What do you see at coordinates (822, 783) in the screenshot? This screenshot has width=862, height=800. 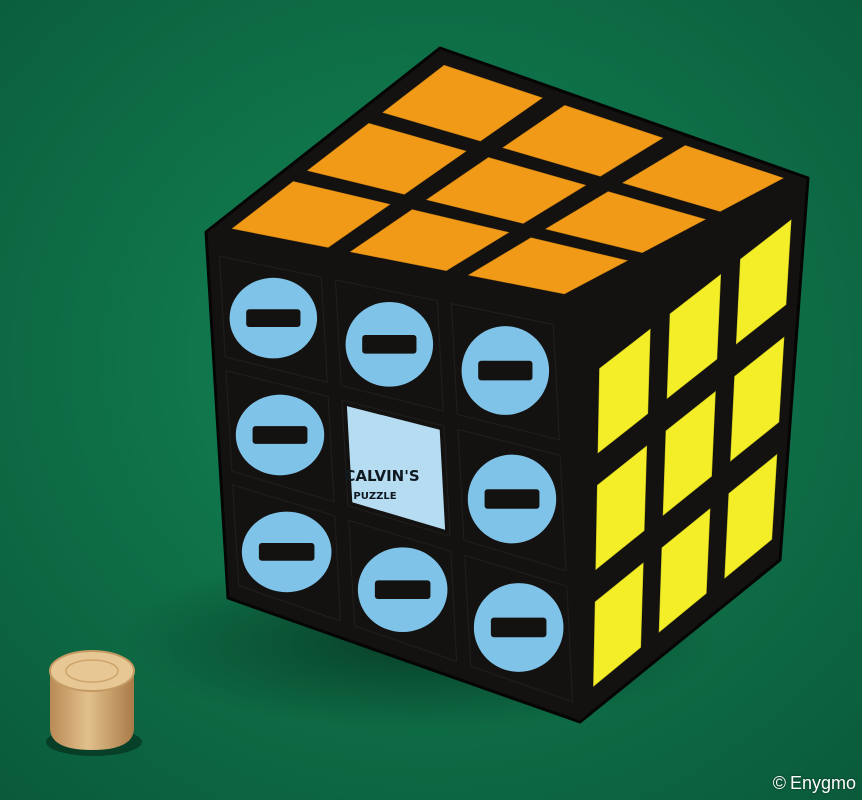 I see `credit-text: Enygmo` at bounding box center [822, 783].